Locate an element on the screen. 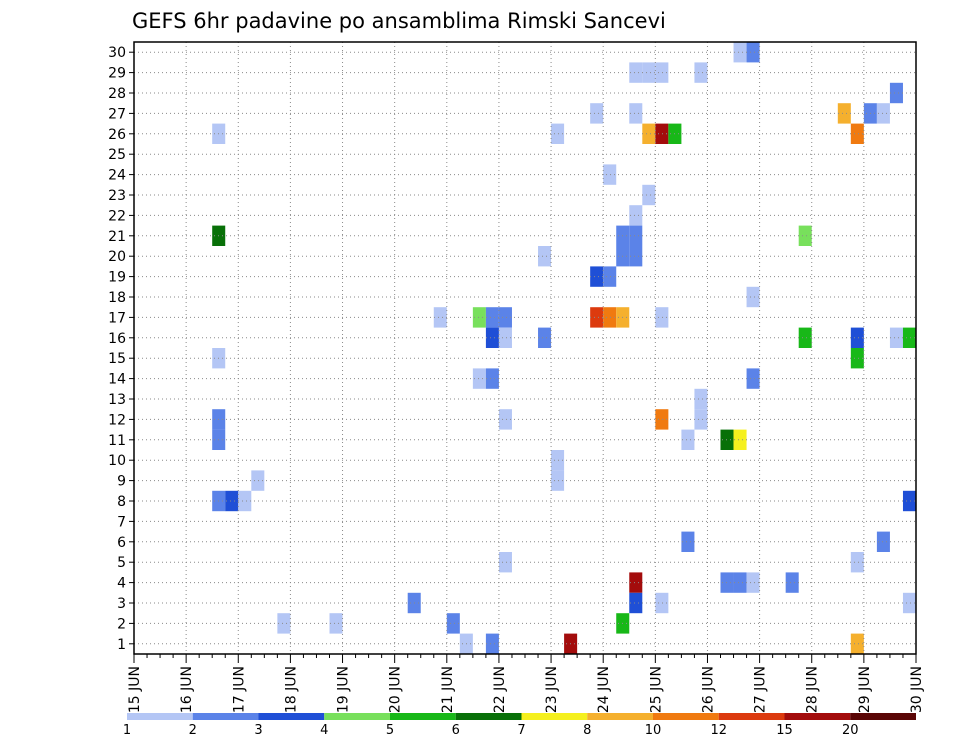 Image resolution: width=960 pixels, height=742 pixels. y-tick-label: 23 is located at coordinates (117, 196).